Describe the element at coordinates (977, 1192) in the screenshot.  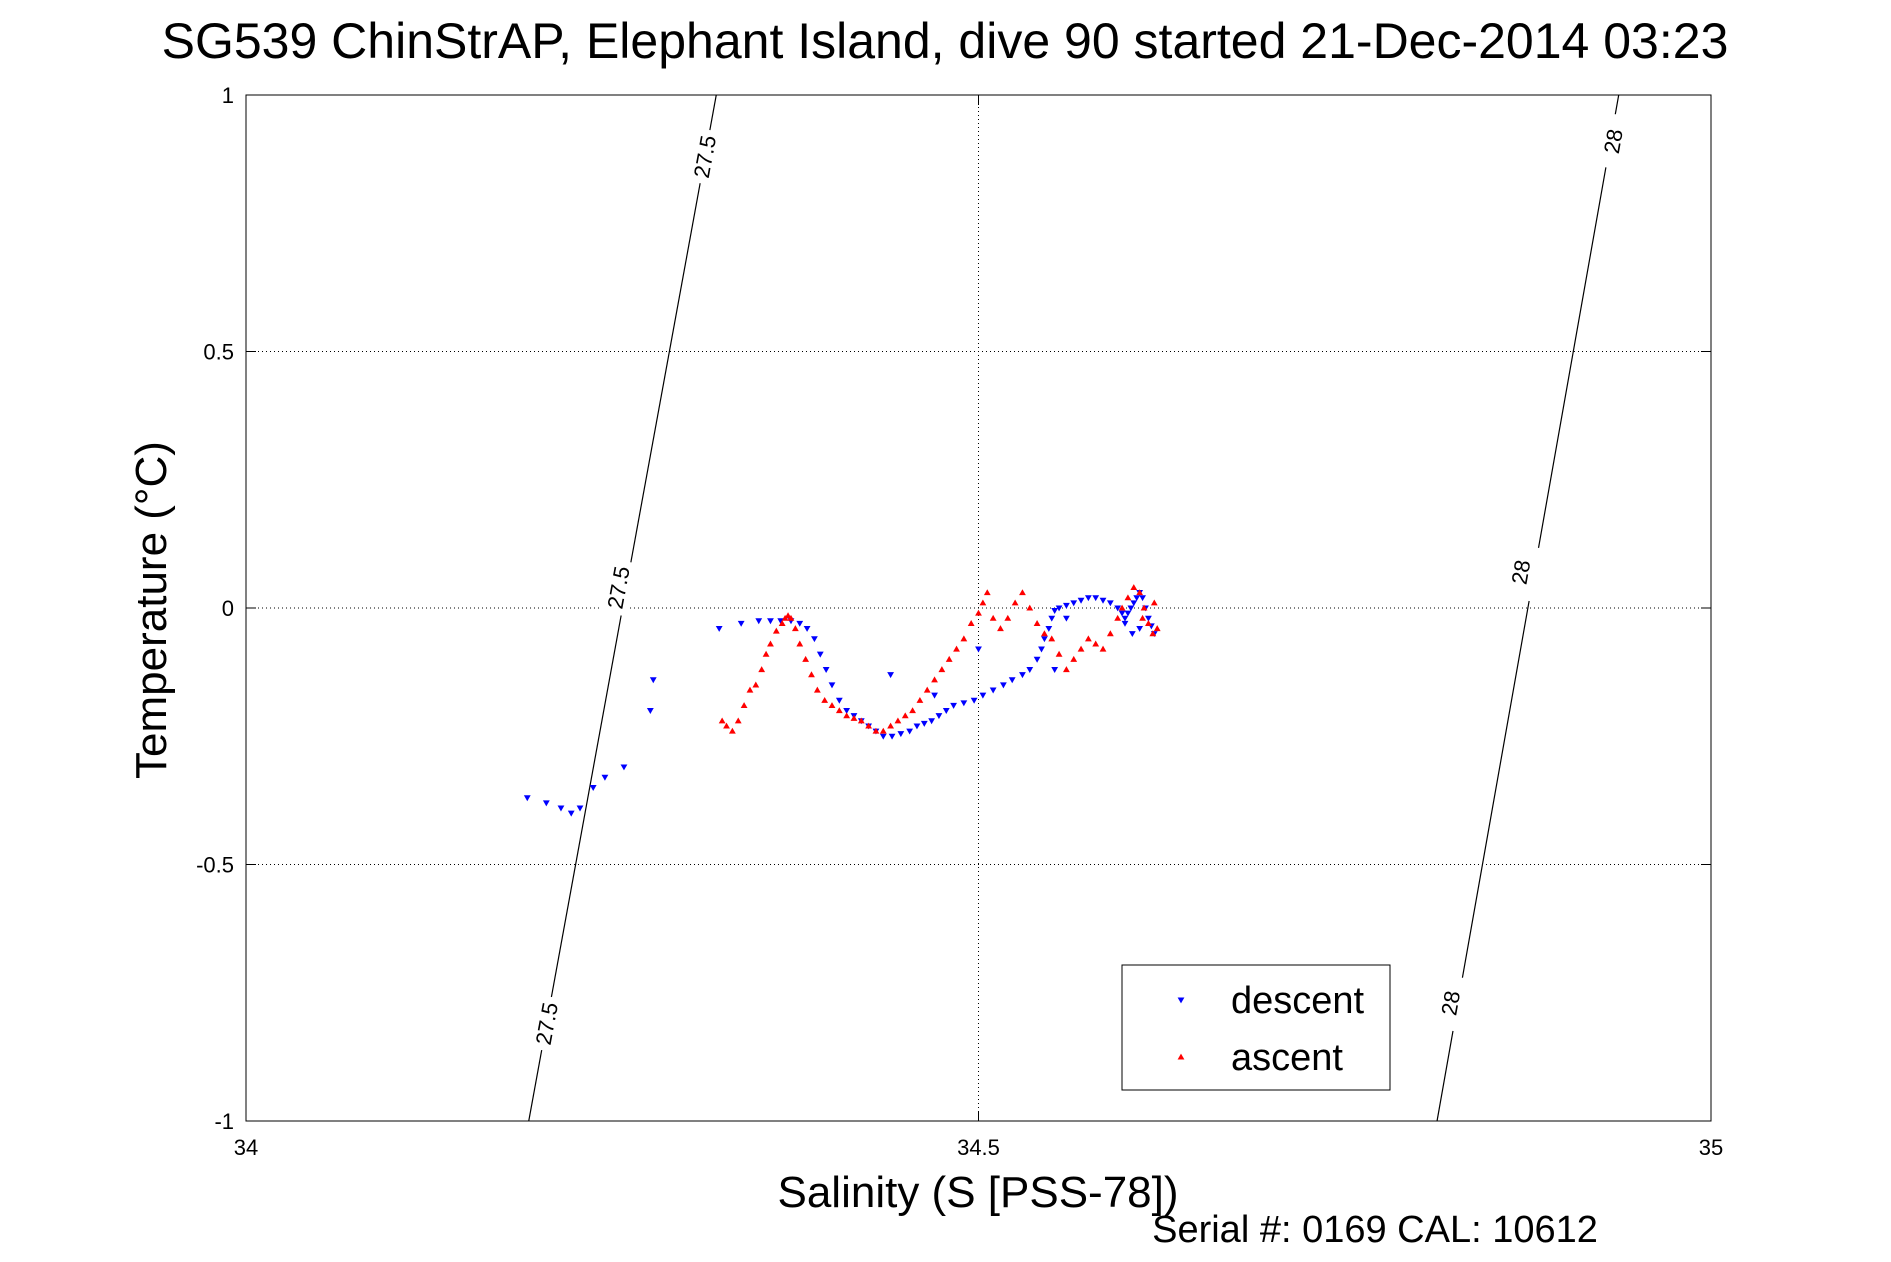
I see `x-axis-label: Salinity (S [PSS-78])` at that location.